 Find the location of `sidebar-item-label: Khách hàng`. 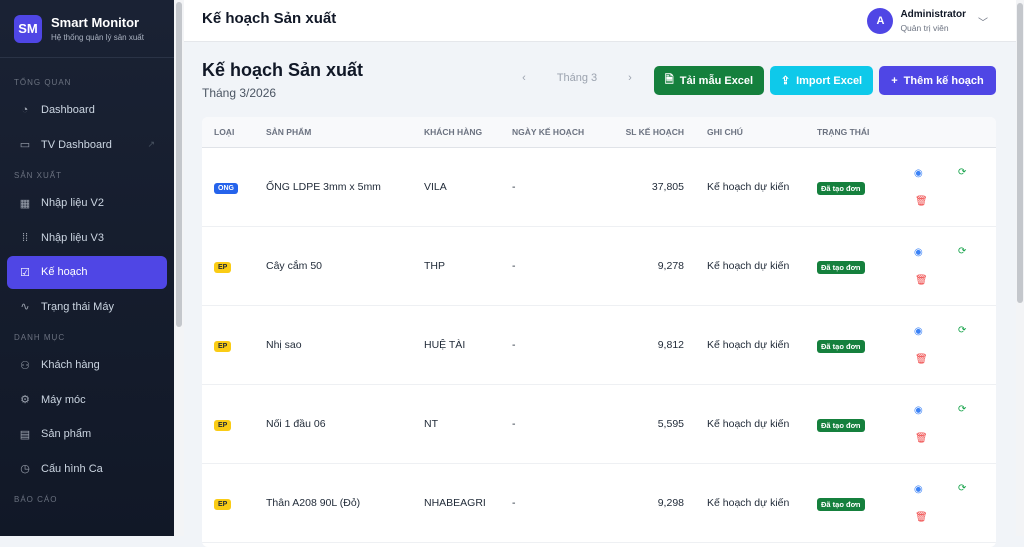

sidebar-item-label: Khách hàng is located at coordinates (70, 365).